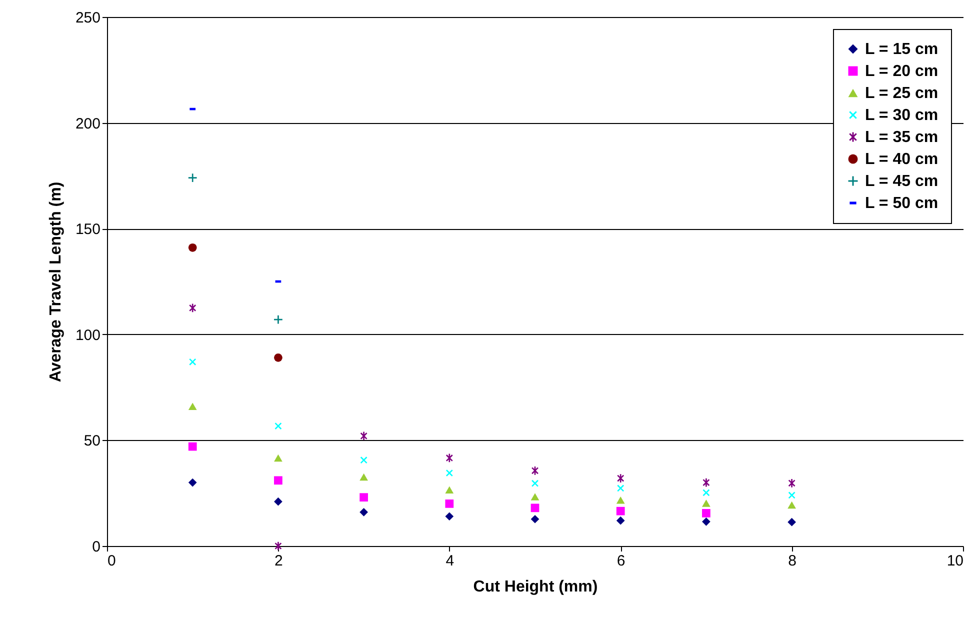 Image resolution: width=980 pixels, height=631 pixels. What do you see at coordinates (112, 561) in the screenshot?
I see `x-tick-label: 0` at bounding box center [112, 561].